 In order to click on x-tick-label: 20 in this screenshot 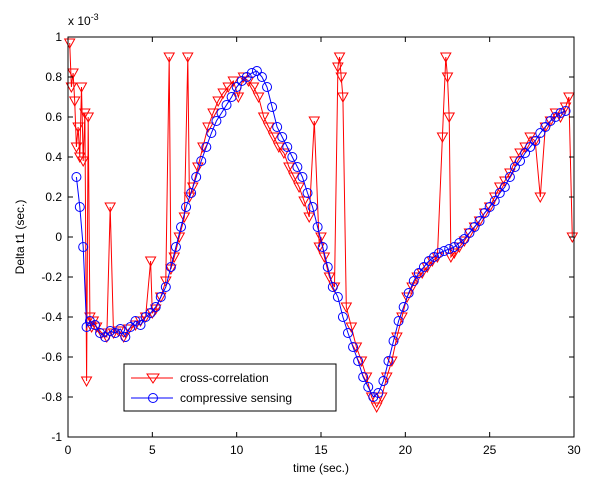, I will do `click(406, 450)`.